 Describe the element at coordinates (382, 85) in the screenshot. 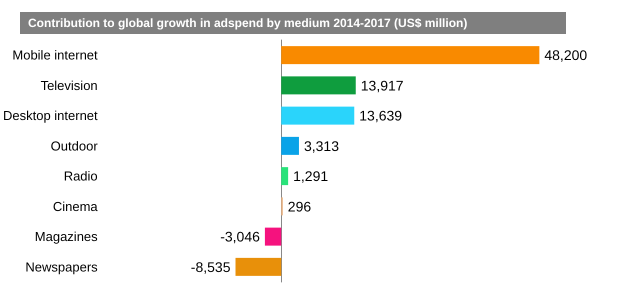

I see `data-label: 13,917` at that location.